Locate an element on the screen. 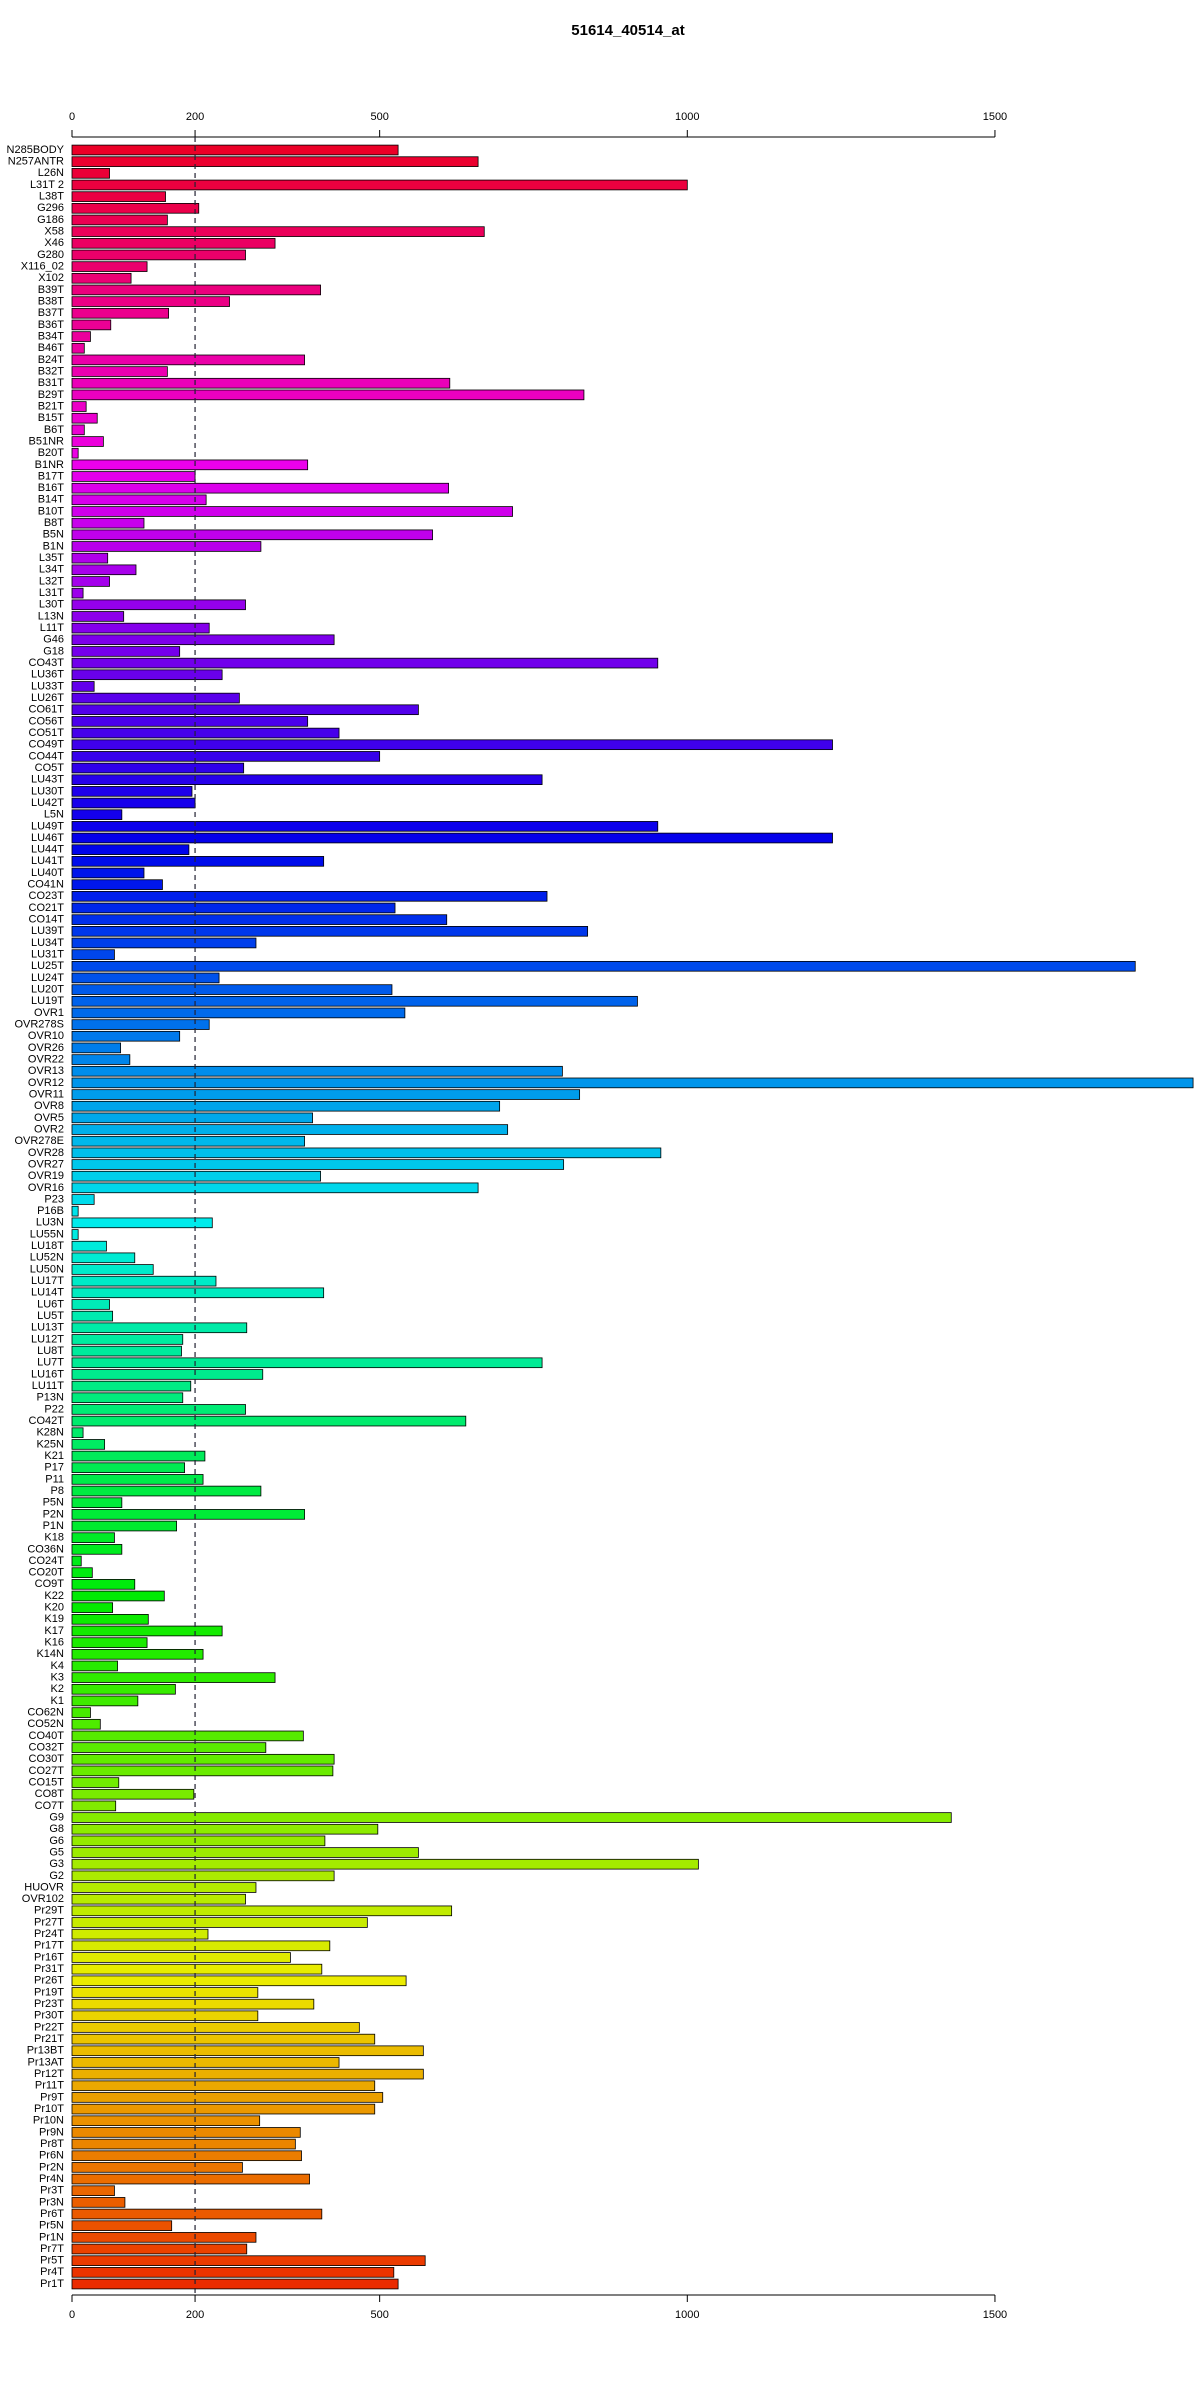 The height and width of the screenshot is (2400, 1200). y-tick-label: CO9T is located at coordinates (50, 1584).